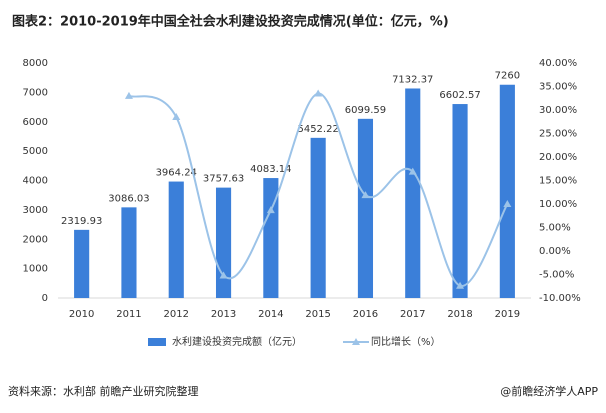  What do you see at coordinates (406, 341) in the screenshot?
I see `legend-label: 同比增长（%）` at bounding box center [406, 341].